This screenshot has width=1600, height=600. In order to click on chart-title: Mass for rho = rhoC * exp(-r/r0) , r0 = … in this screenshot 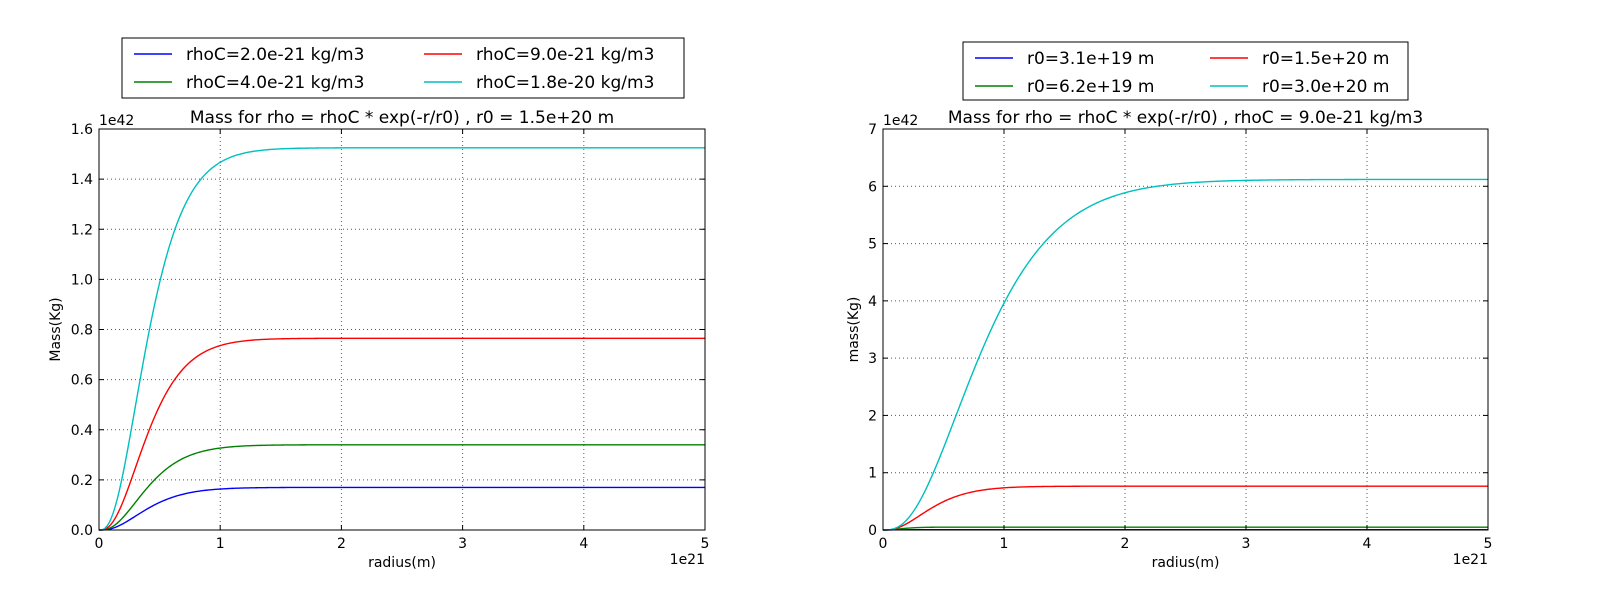, I will do `click(402, 118)`.